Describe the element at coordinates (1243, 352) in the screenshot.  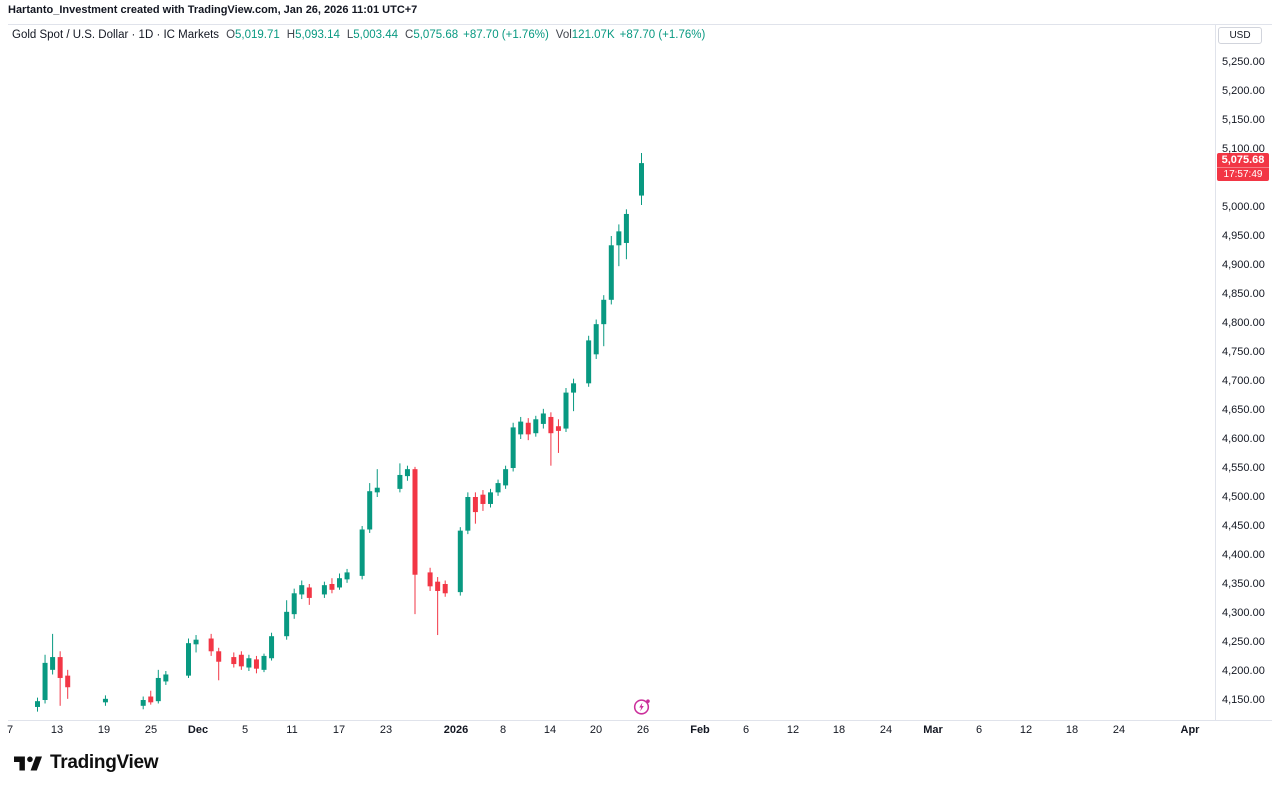
I see `price-tick-label: 4,750.00` at that location.